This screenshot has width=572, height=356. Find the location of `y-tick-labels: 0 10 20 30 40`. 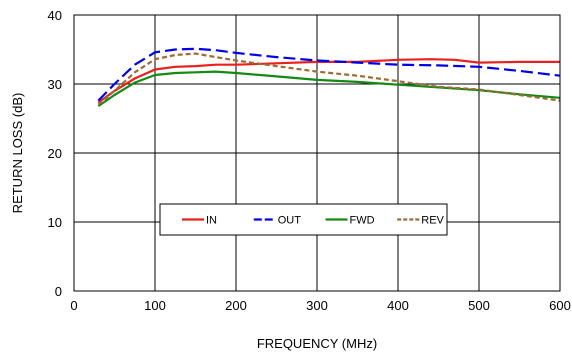

y-tick-labels: 0 10 20 30 40 is located at coordinates (55, 153).